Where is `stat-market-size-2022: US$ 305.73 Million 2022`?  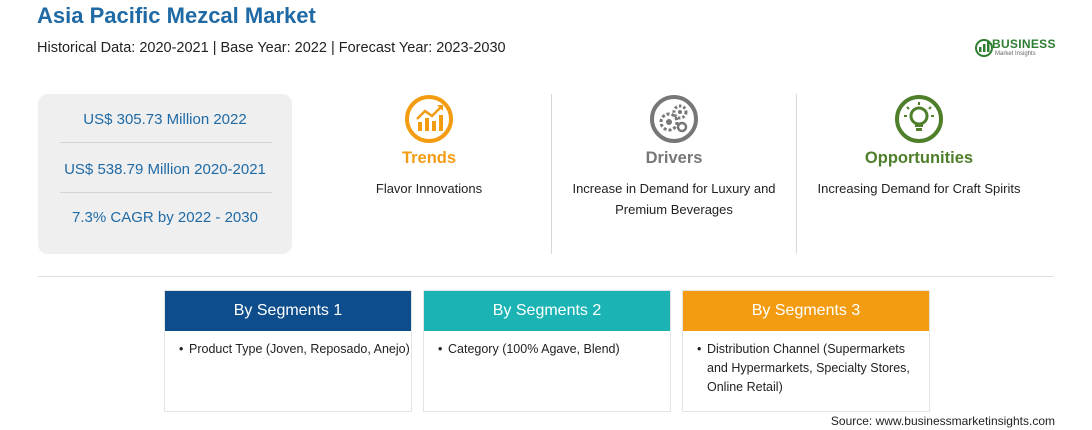 stat-market-size-2022: US$ 305.73 Million 2022 is located at coordinates (165, 119).